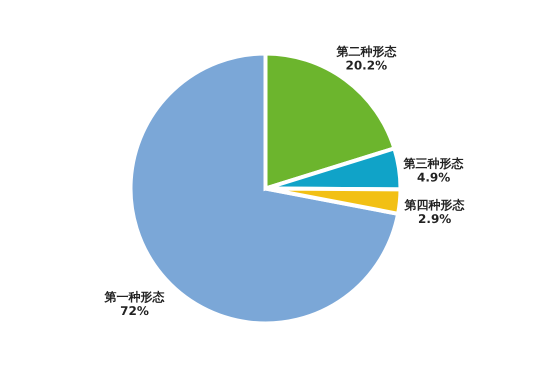 The image size is (541, 387). Describe the element at coordinates (366, 65) in the screenshot. I see `data-label: 20.2%` at that location.